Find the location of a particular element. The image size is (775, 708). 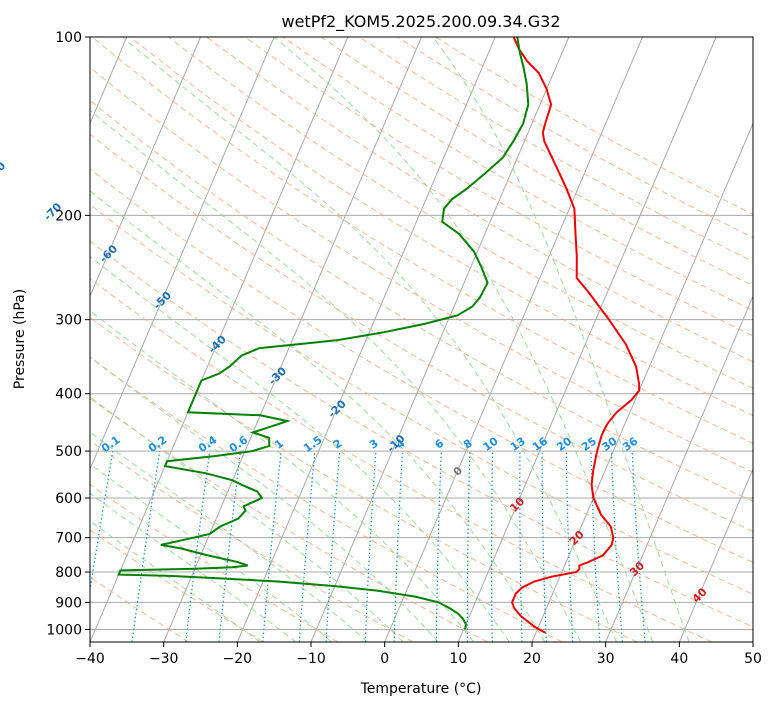

y-tick-label: 800 is located at coordinates (68, 573).